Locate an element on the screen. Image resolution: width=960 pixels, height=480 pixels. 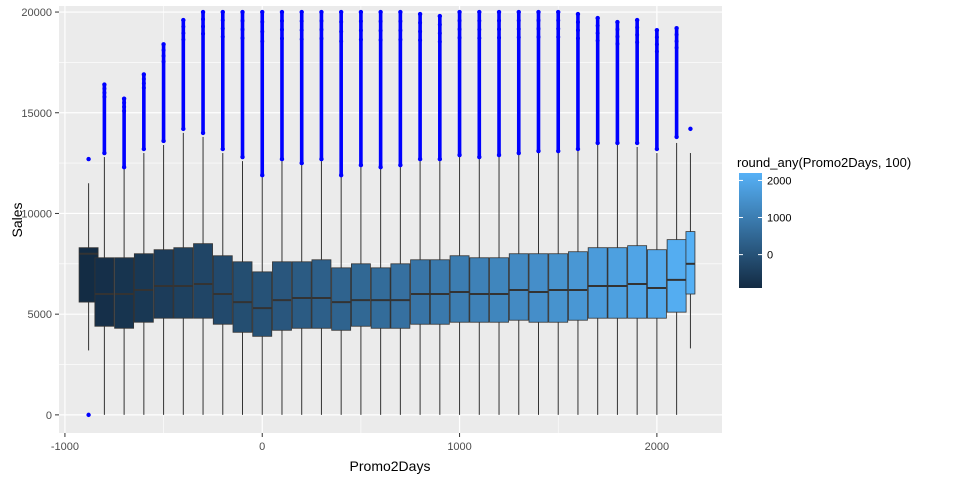
x-axis-title: Promo2Days is located at coordinates (390, 466).